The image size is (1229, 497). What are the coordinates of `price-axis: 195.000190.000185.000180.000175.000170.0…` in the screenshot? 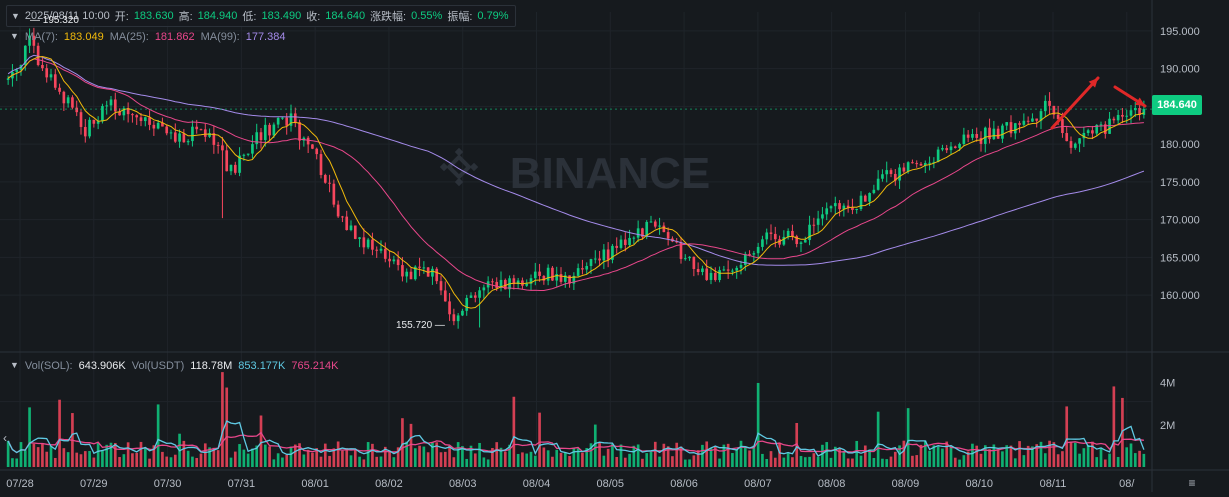 It's located at (1180, 164).